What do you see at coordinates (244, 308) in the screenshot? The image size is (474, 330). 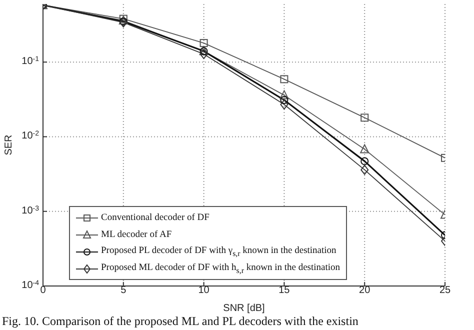 I see `x-axis-title: SNR [dB]` at bounding box center [244, 308].